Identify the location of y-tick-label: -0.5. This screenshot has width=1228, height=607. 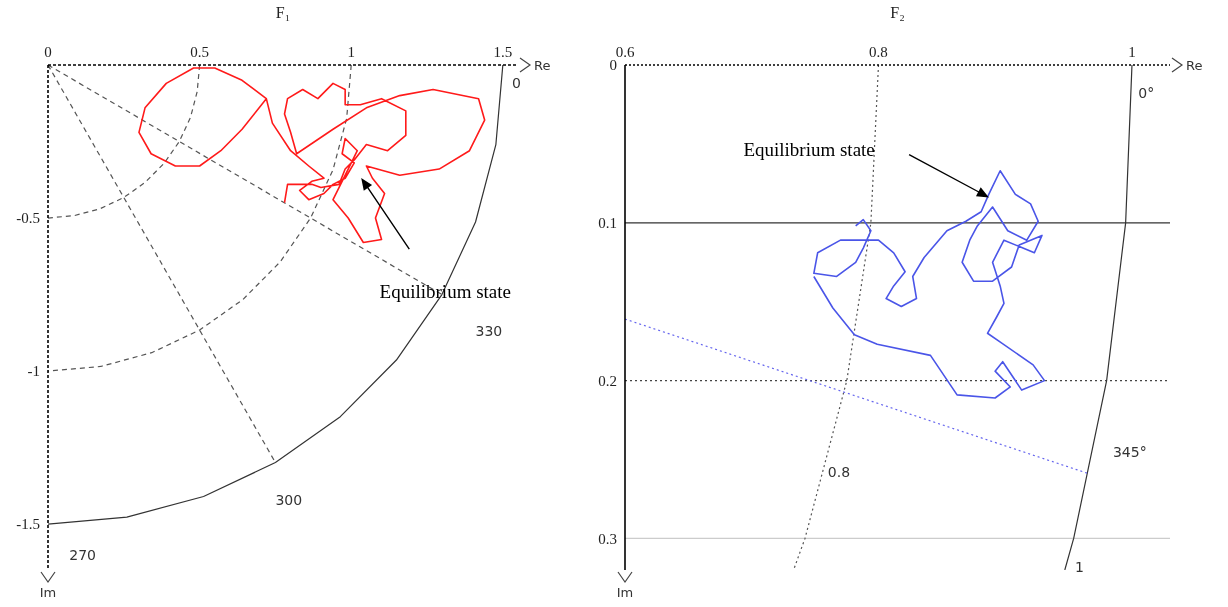
(28, 218).